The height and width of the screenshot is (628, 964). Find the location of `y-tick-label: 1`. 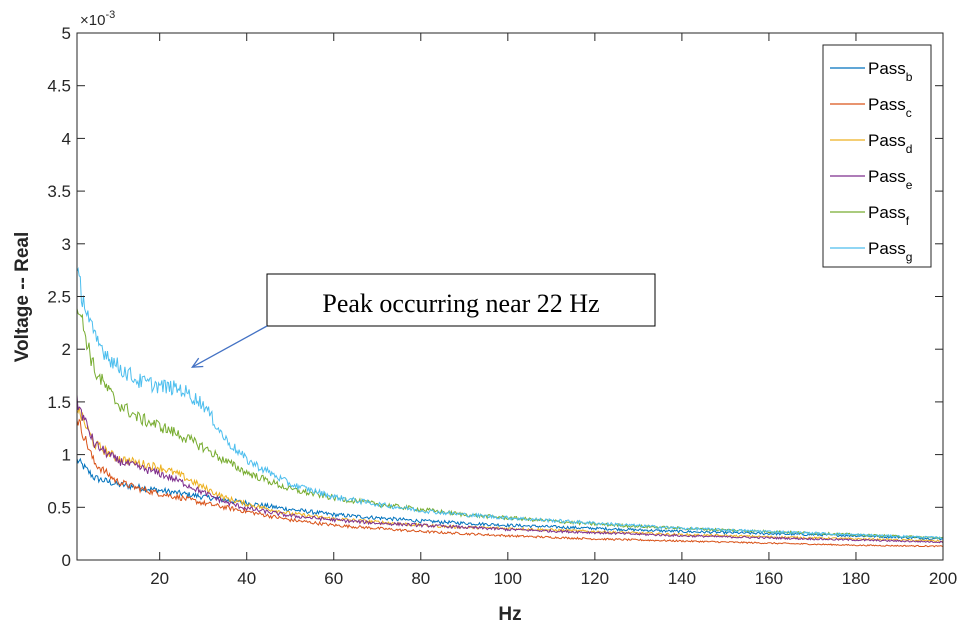

y-tick-label: 1 is located at coordinates (66, 455).